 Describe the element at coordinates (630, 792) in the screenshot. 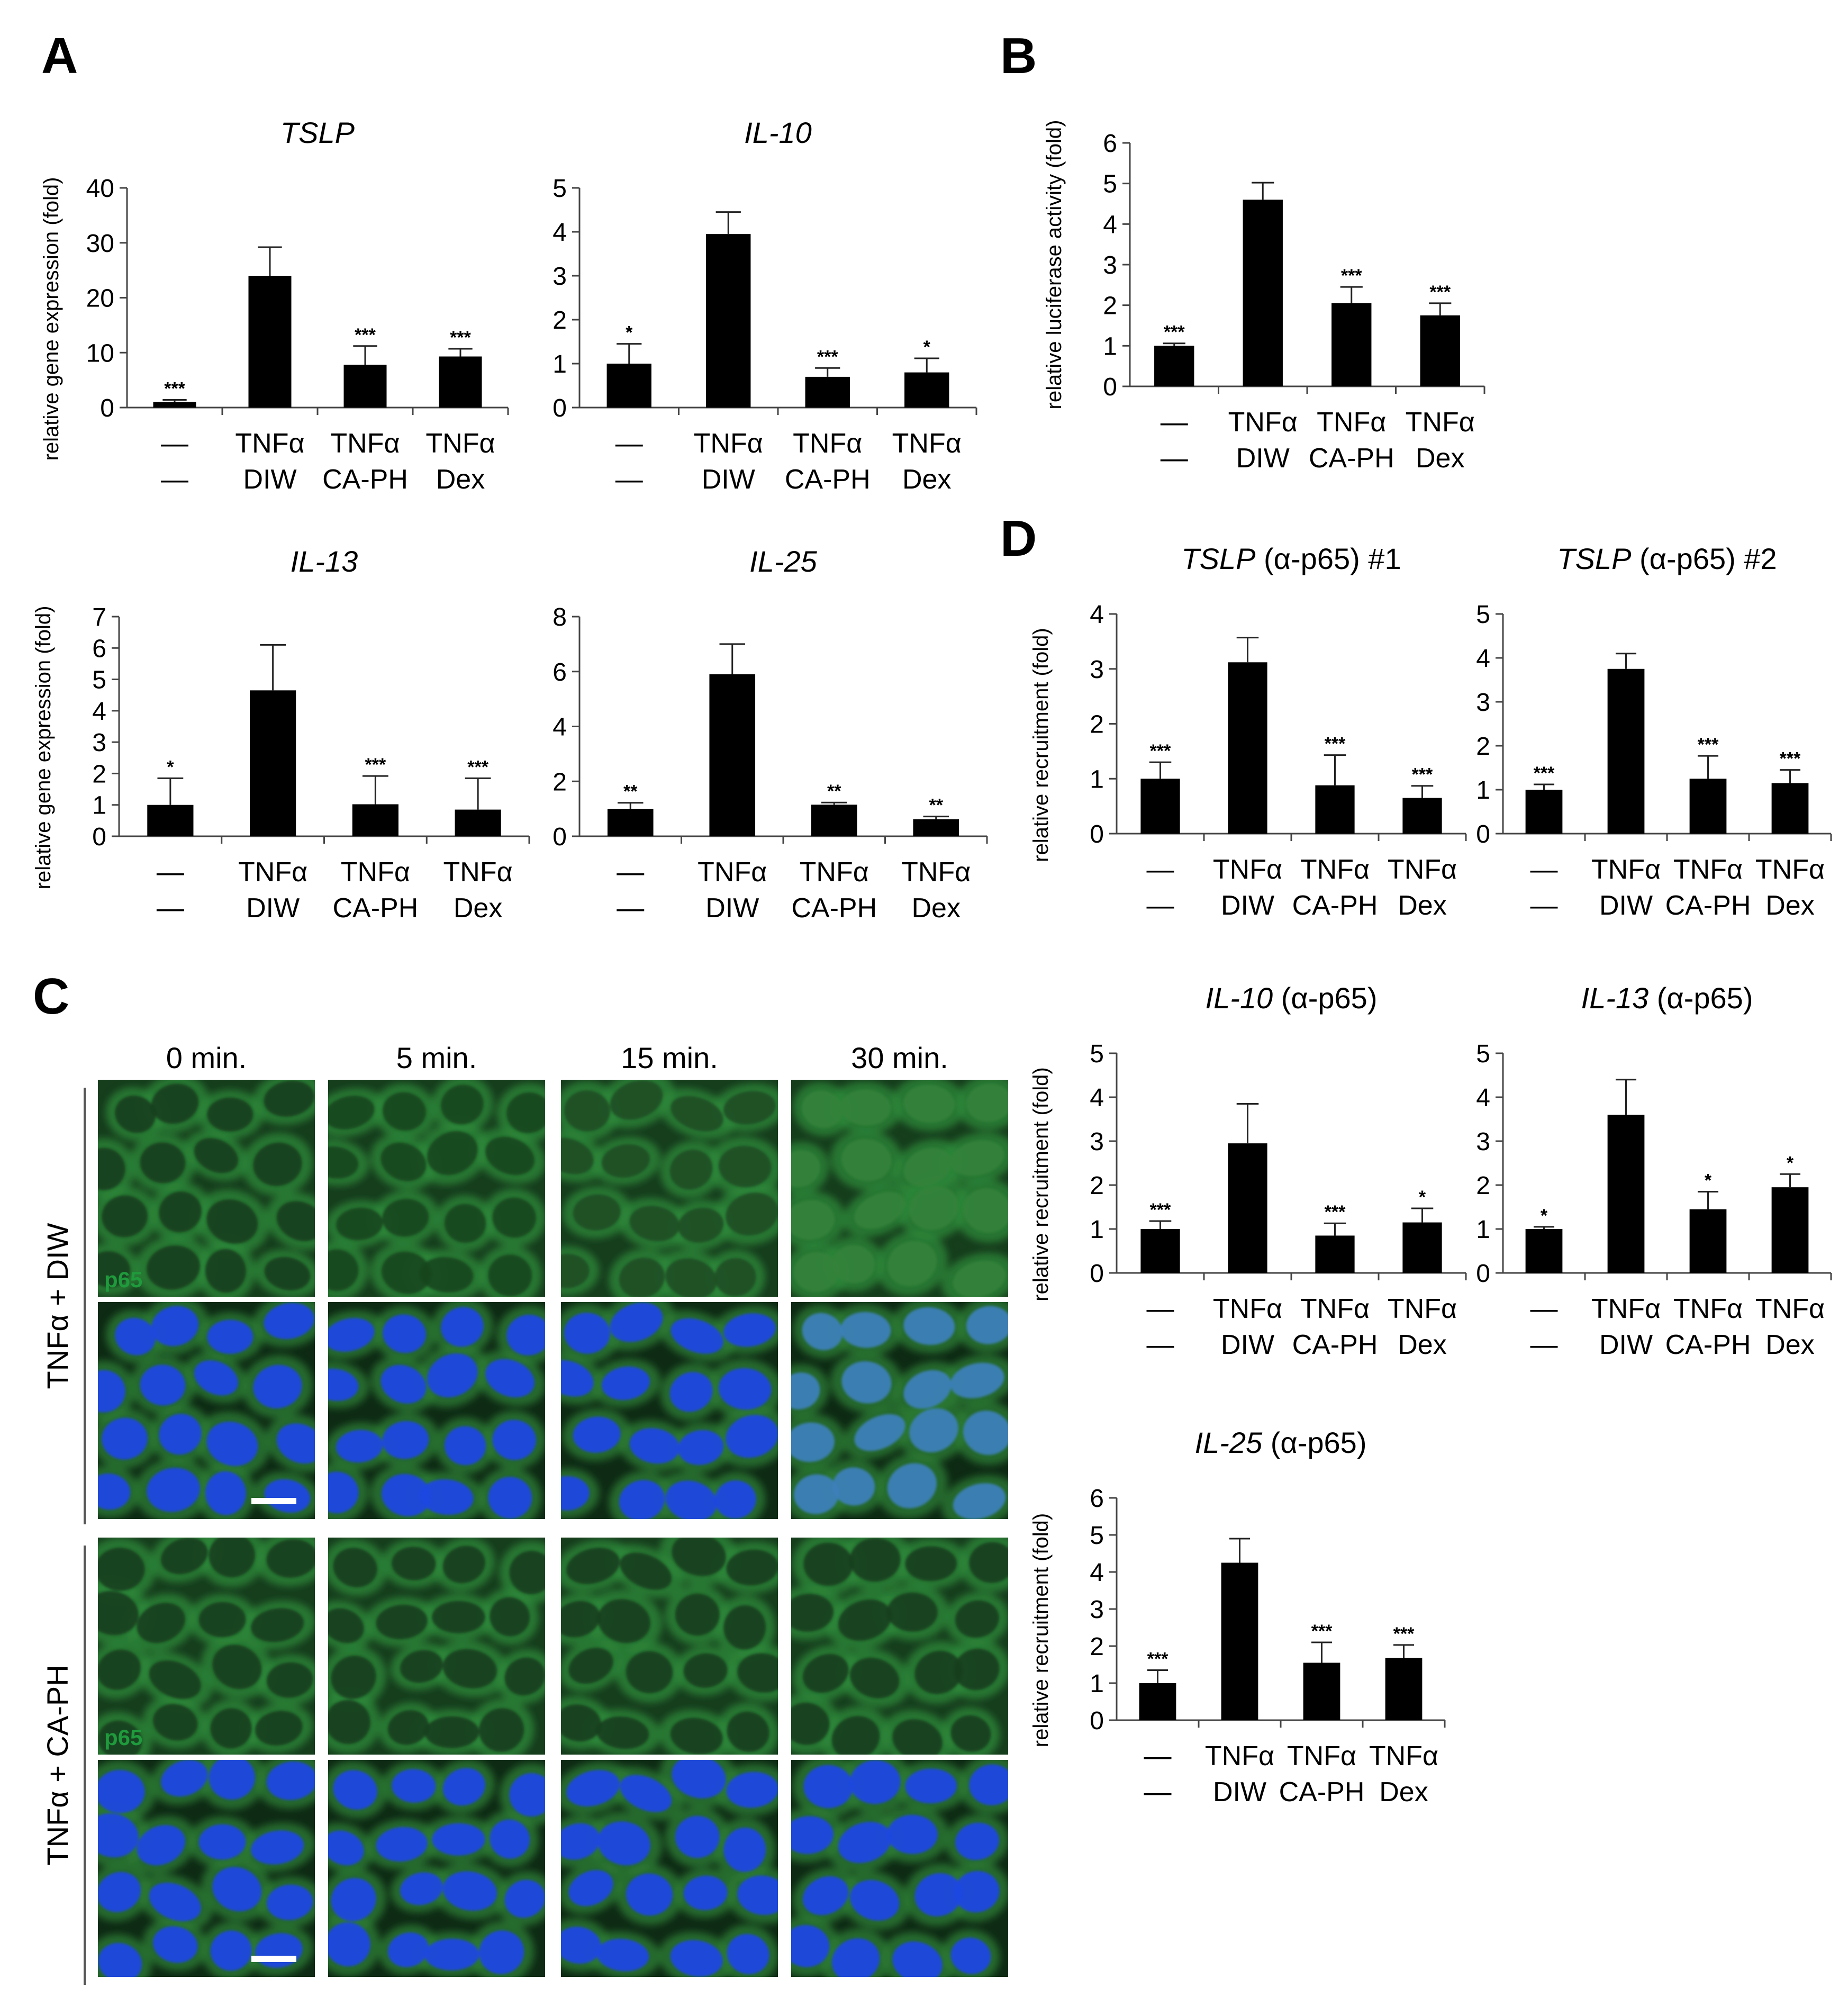

I see `significance-marker: **` at that location.